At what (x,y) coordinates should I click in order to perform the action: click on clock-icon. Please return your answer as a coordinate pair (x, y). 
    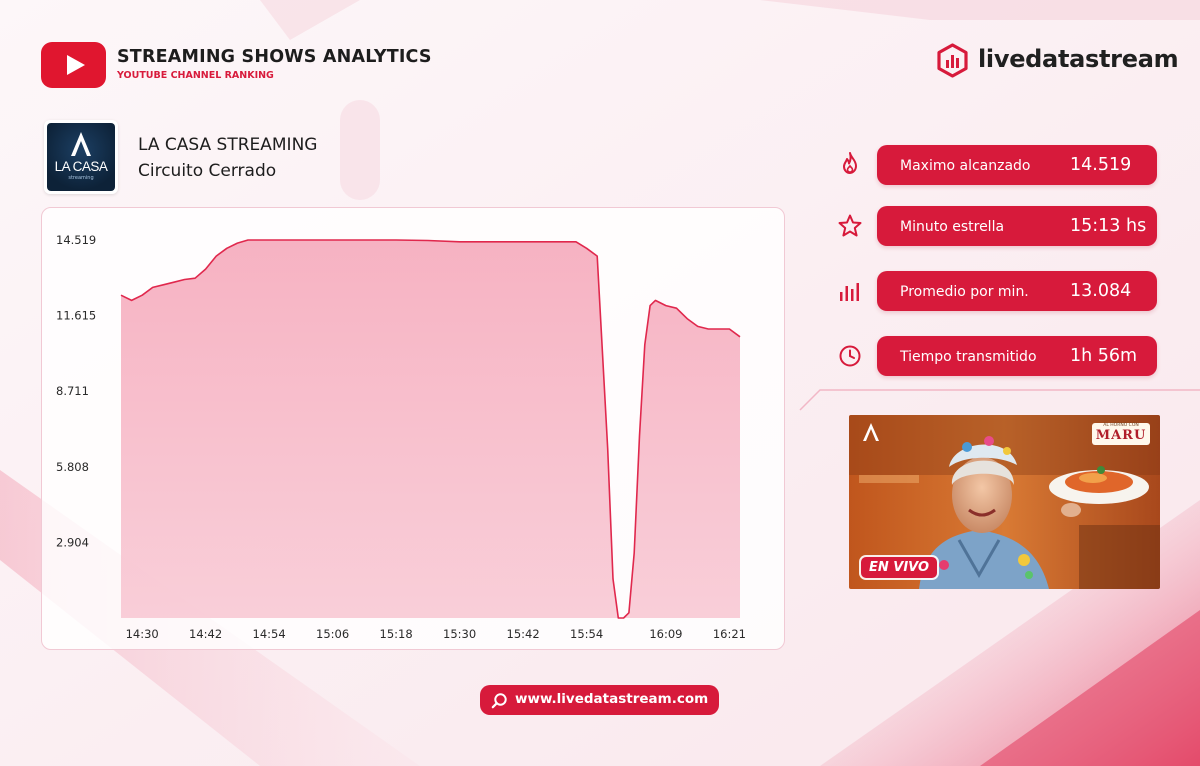
    Looking at the image, I should click on (850, 356).